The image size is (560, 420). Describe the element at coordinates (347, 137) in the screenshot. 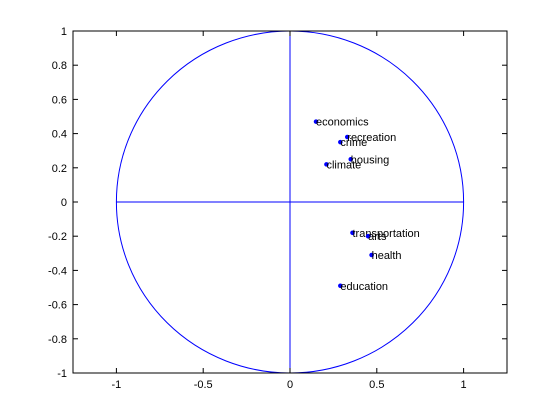

I see `data-point-recreation` at that location.